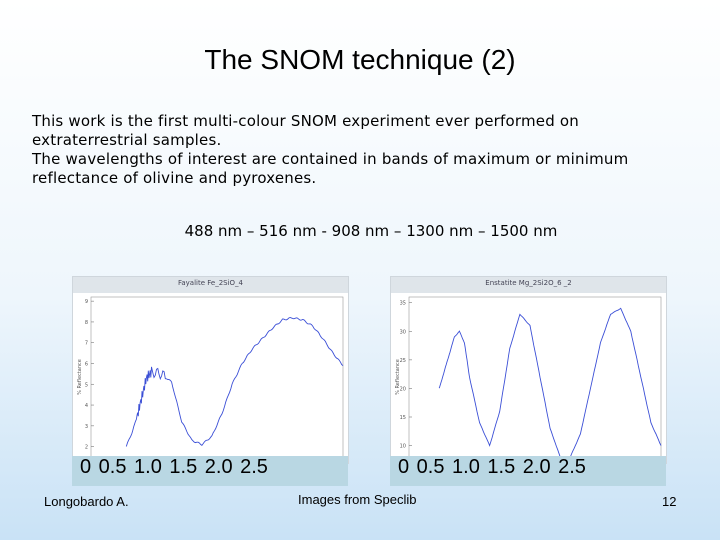  I want to click on x-axis-band-left, so click(210, 471).